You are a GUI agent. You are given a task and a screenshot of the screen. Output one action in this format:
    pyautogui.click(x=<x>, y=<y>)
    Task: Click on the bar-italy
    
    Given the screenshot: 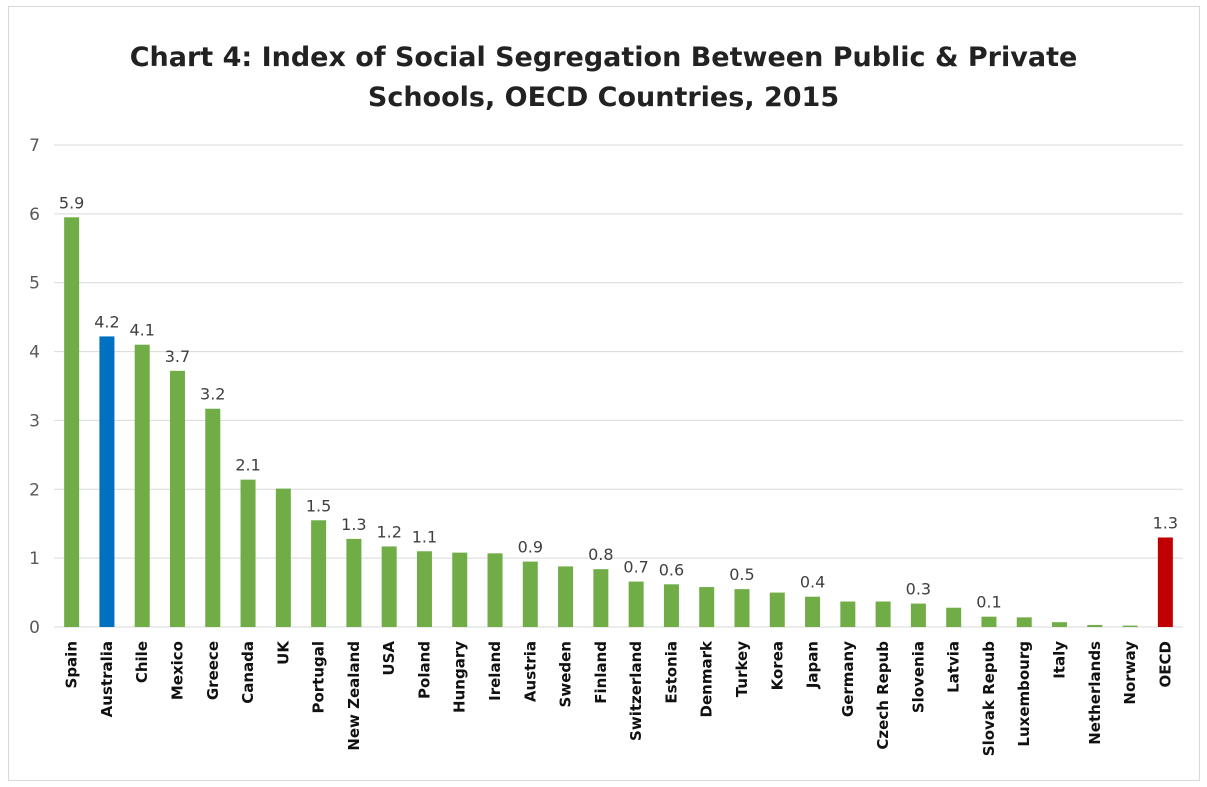 What is the action you would take?
    pyautogui.click(x=1060, y=624)
    